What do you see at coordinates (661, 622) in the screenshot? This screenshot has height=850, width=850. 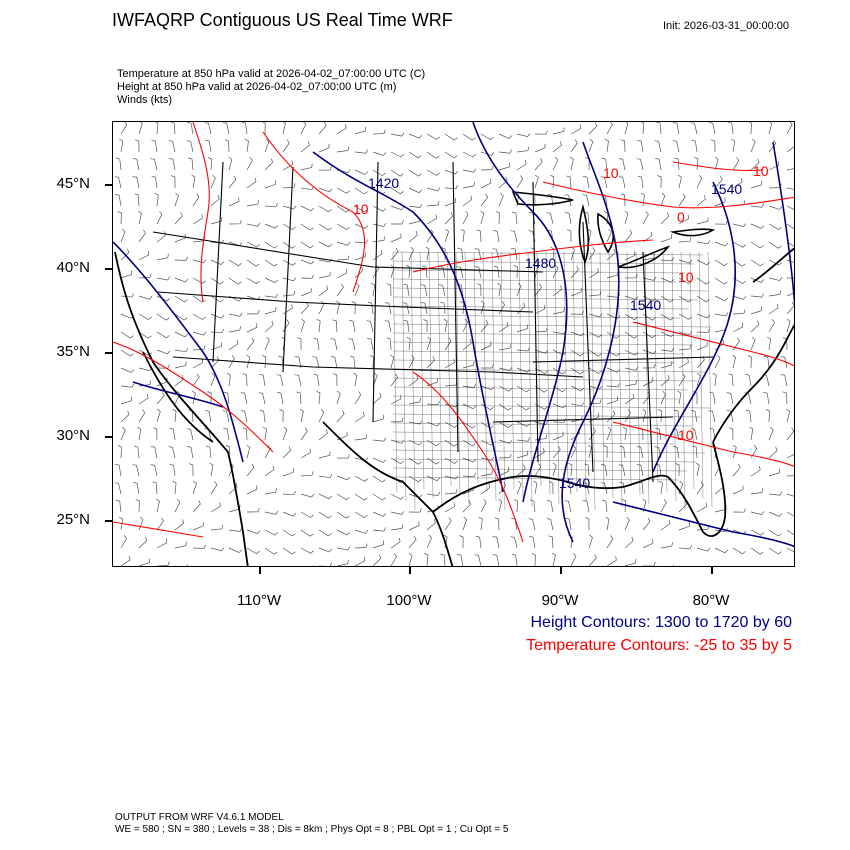 I see `height-legend: Height Contours: 1300 to 1720 by 60` at bounding box center [661, 622].